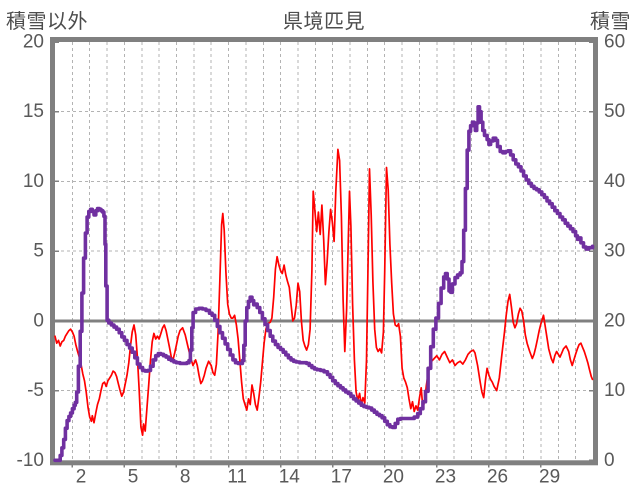 The width and height of the screenshot is (636, 501). I want to click on right-axis-title: 積雪, so click(610, 22).